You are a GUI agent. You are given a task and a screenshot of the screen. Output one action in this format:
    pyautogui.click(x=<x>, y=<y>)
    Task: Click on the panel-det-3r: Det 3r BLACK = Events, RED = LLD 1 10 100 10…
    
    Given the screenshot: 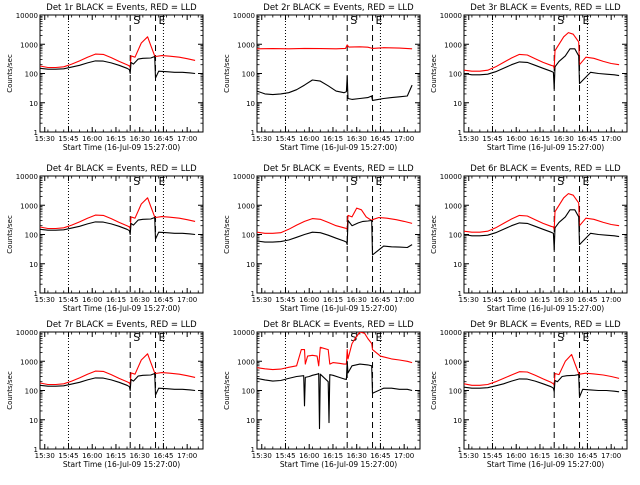 What is the action you would take?
    pyautogui.click(x=529, y=77)
    